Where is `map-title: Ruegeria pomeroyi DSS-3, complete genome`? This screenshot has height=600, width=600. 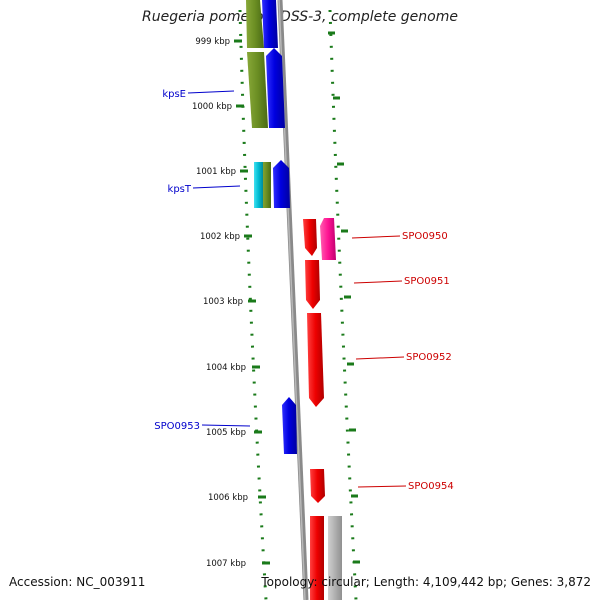 map-title: Ruegeria pomeroyi DSS-3, complete genome is located at coordinates (300, 17).